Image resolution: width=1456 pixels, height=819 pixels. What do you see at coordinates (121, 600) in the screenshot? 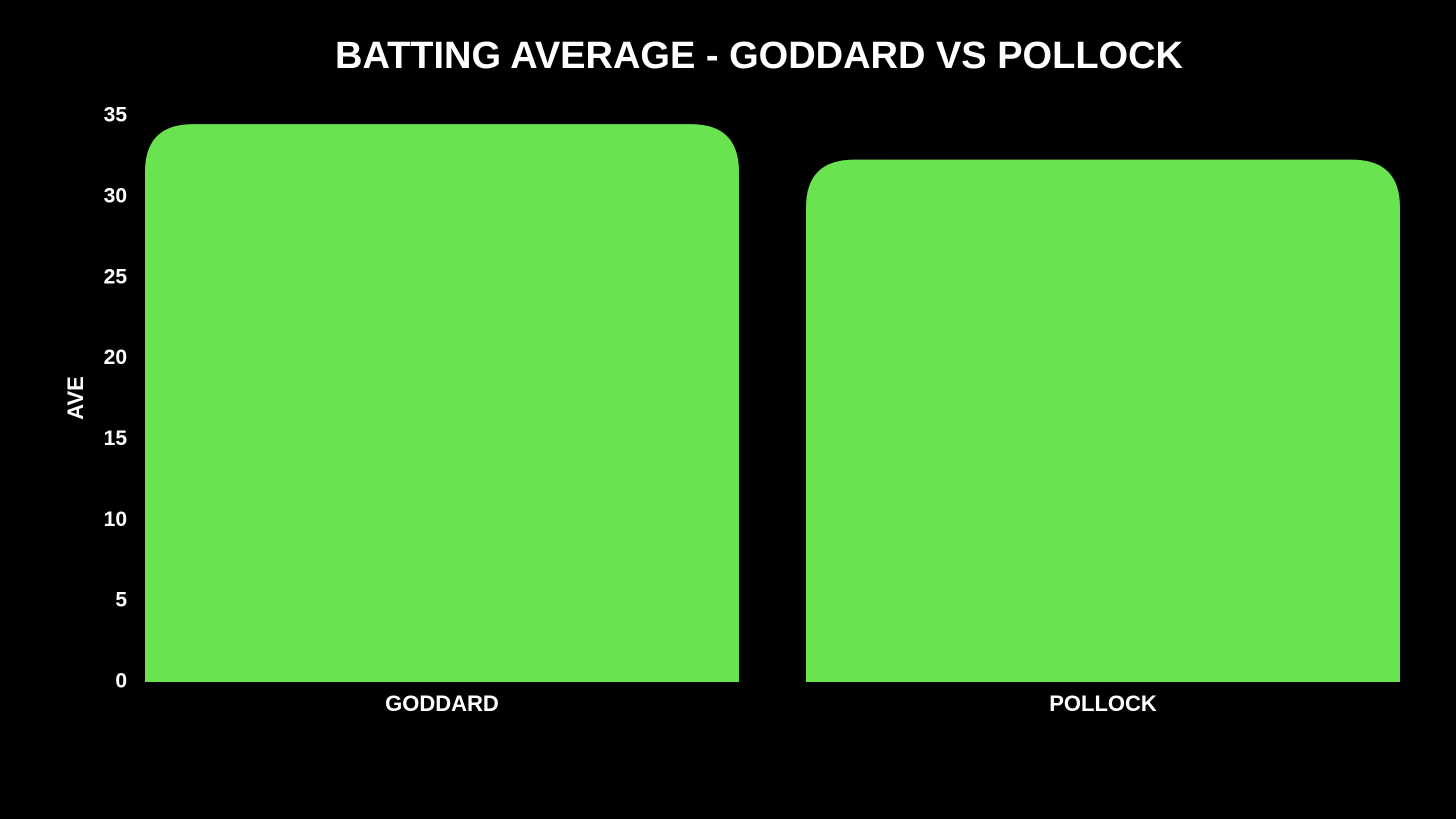
I see `y-tick-label: 5` at bounding box center [121, 600].